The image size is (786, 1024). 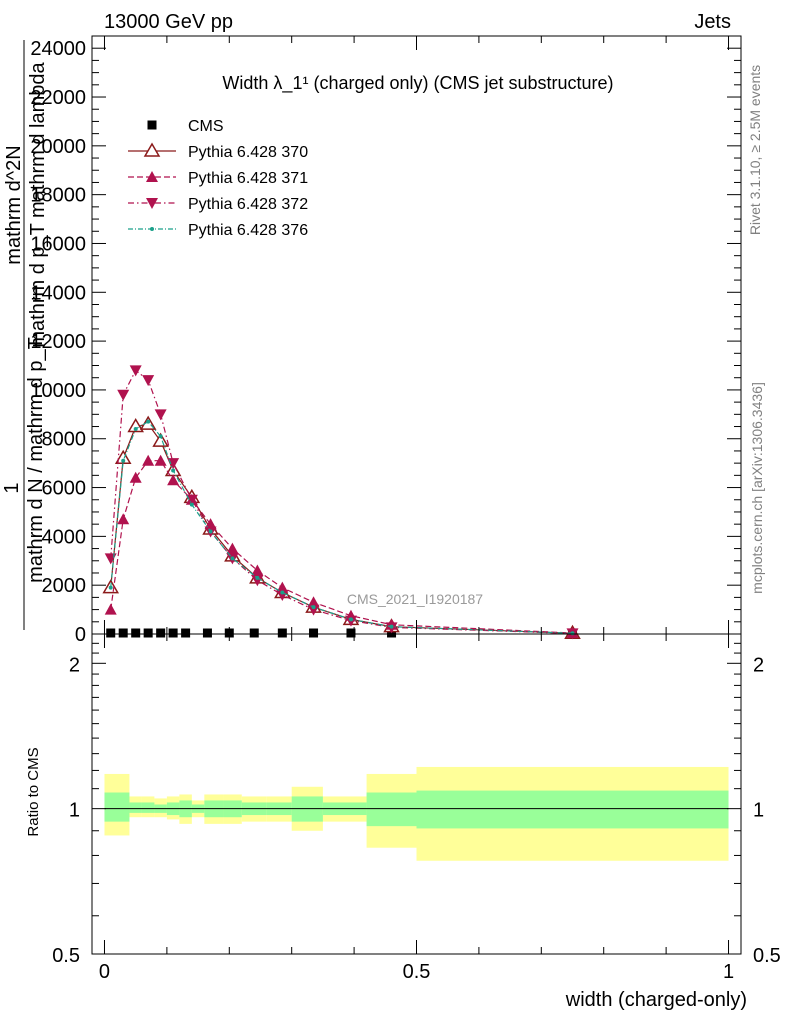 I want to click on ratio-plot-area, so click(x=416, y=813).